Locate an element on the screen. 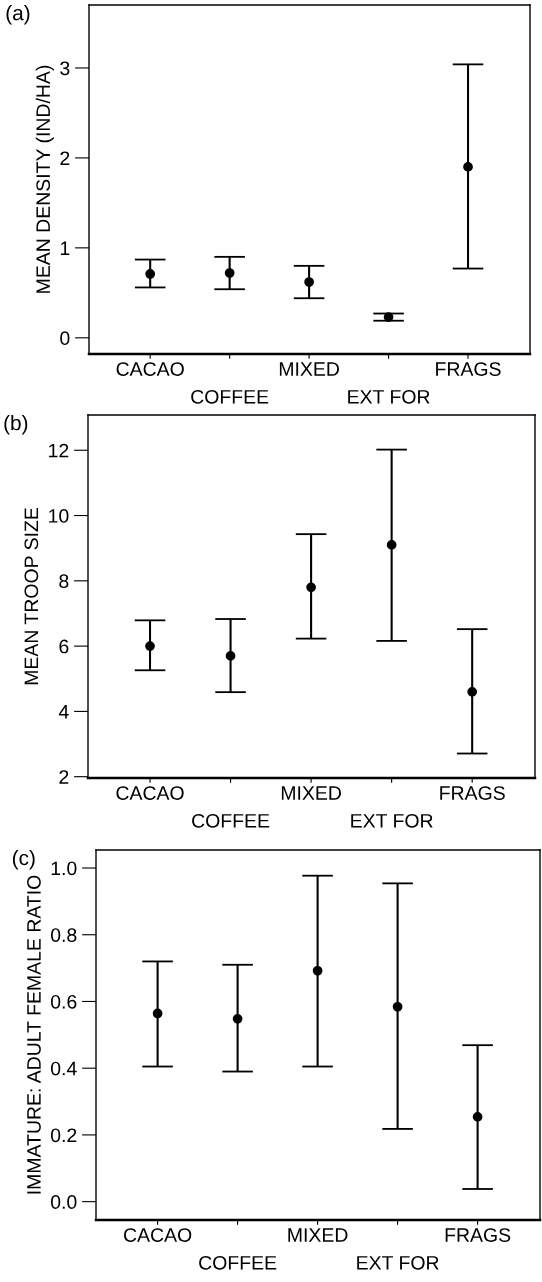 The height and width of the screenshot is (1282, 542). y-tick-label: 0.0 is located at coordinates (63, 1202).